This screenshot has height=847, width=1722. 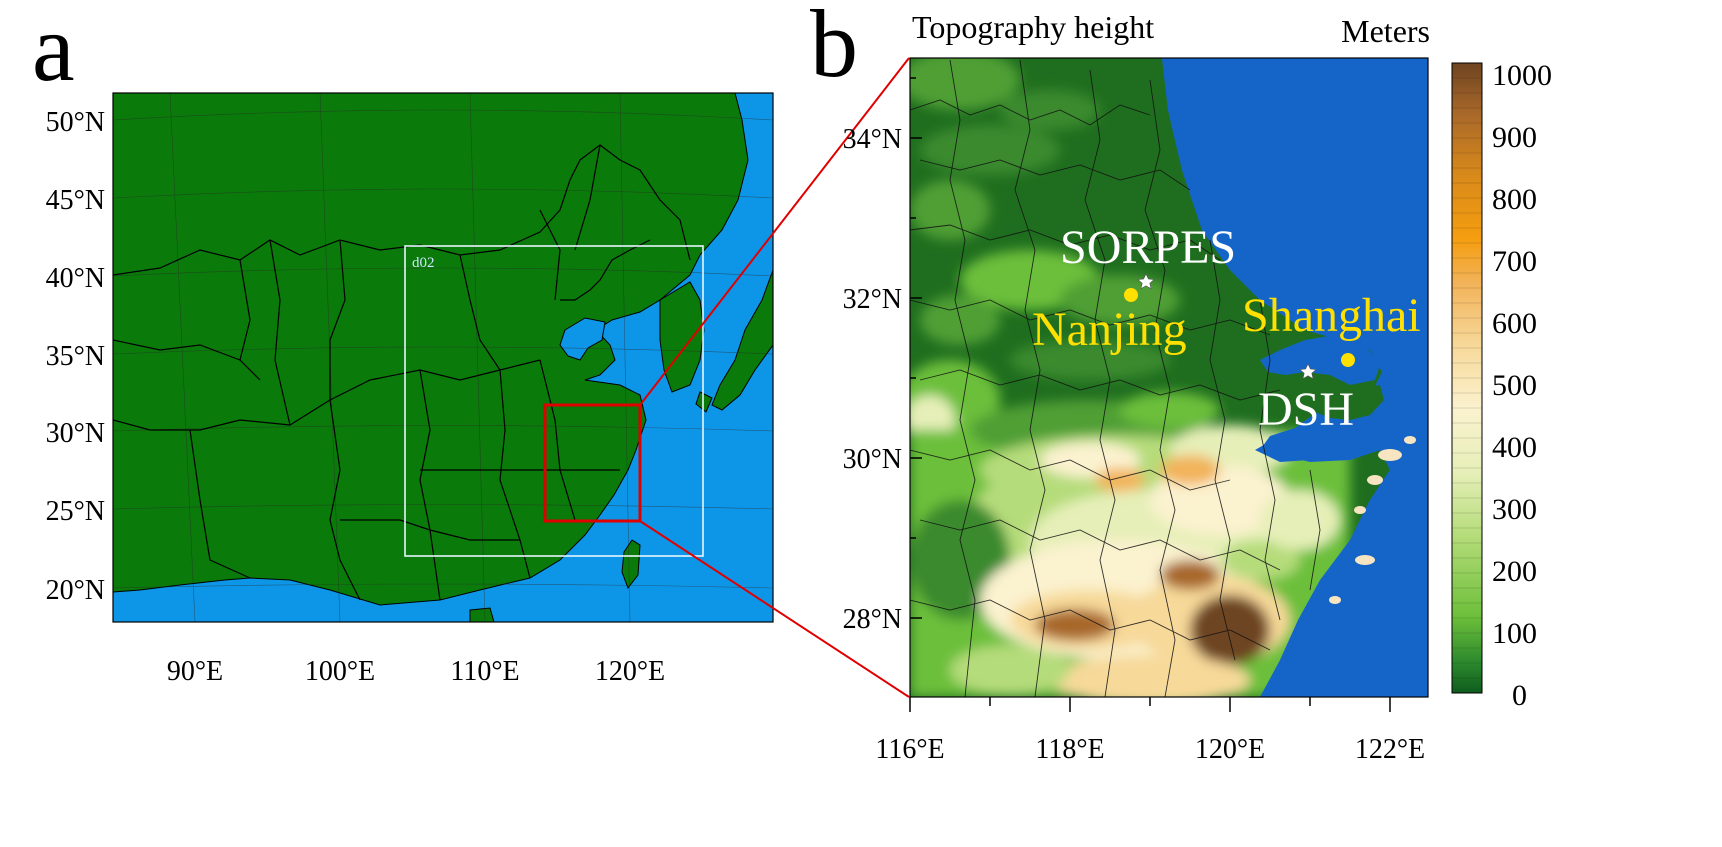 I want to click on dsh-site: DSH, so click(x=1306, y=399).